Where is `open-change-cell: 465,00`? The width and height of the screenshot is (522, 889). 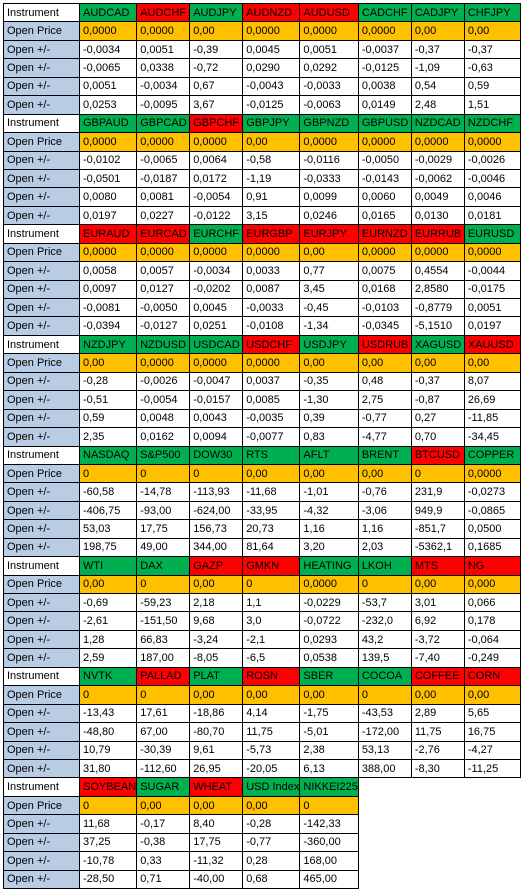 open-change-cell: 465,00 is located at coordinates (329, 879).